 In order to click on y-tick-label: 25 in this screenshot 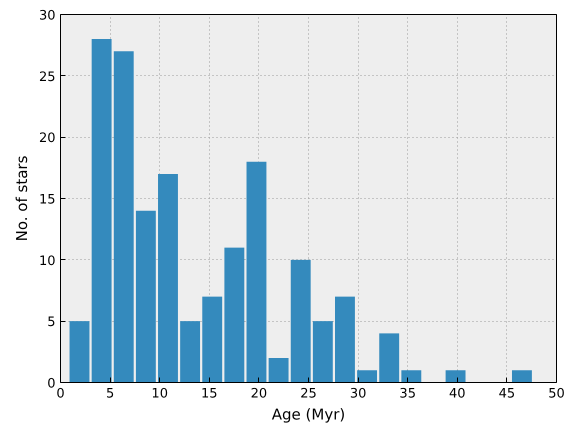, I will do `click(47, 77)`.